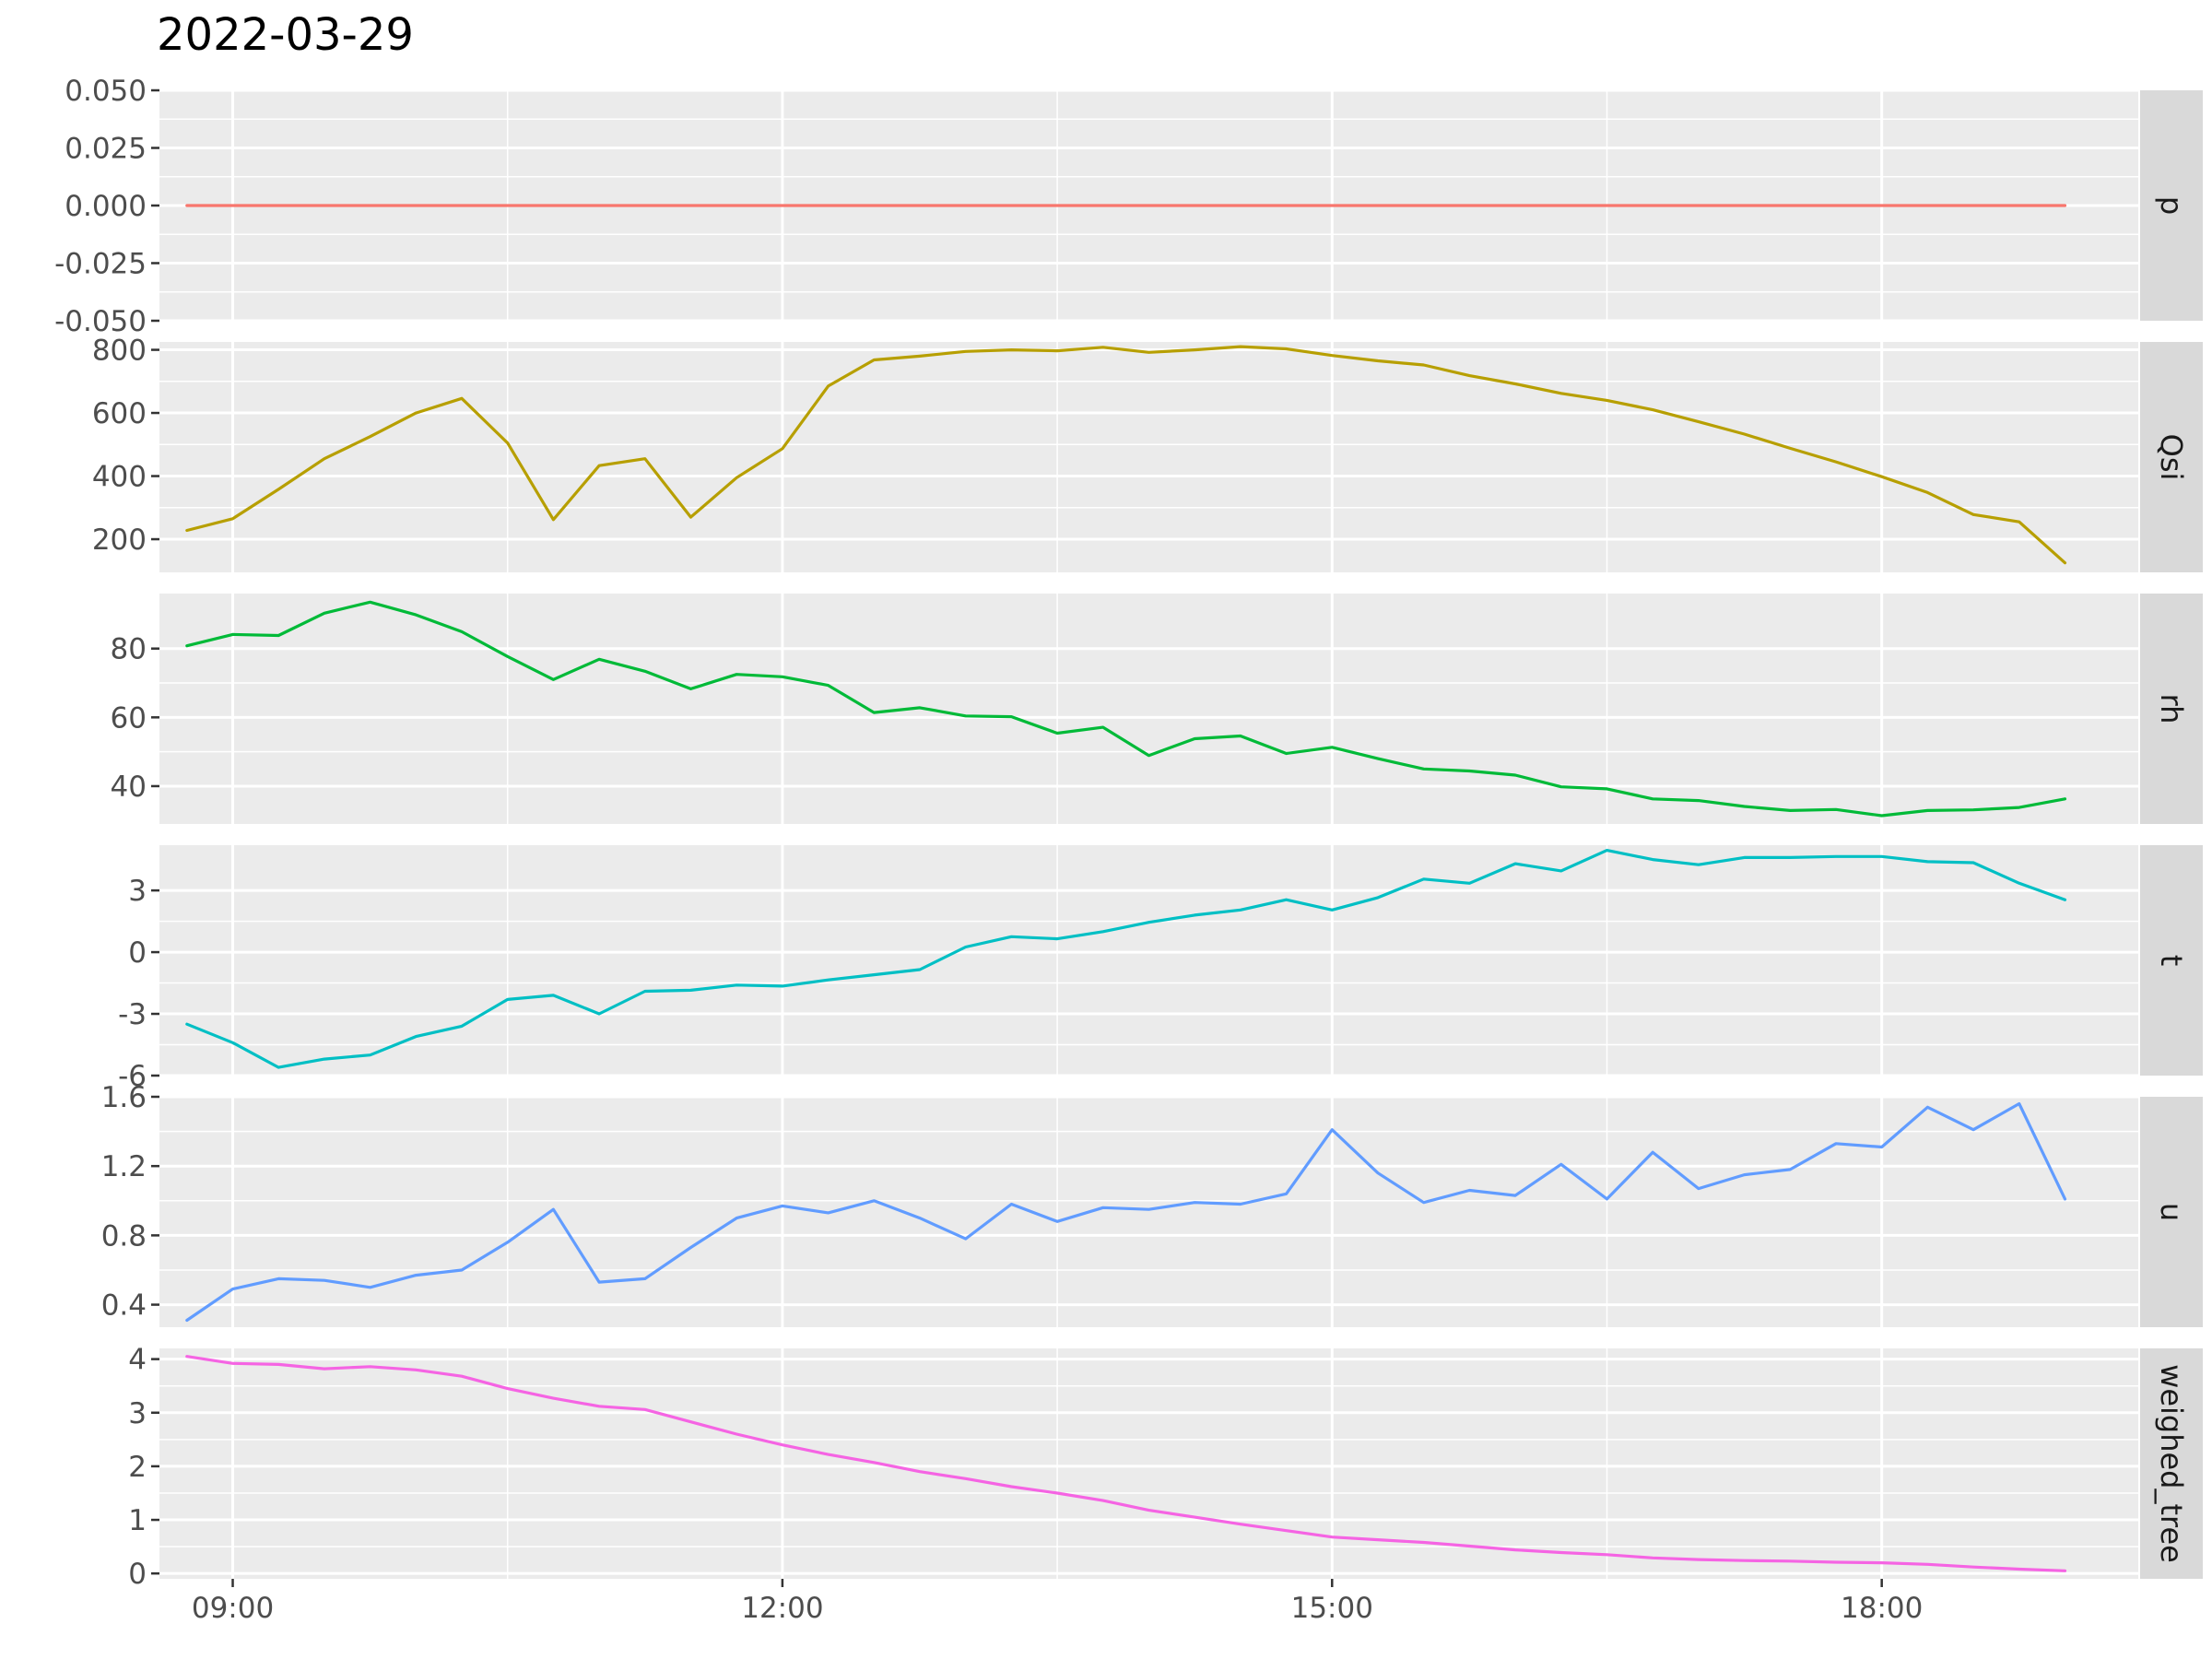 The image size is (2212, 1659). I want to click on y-tick-label: 0.8, so click(124, 1236).